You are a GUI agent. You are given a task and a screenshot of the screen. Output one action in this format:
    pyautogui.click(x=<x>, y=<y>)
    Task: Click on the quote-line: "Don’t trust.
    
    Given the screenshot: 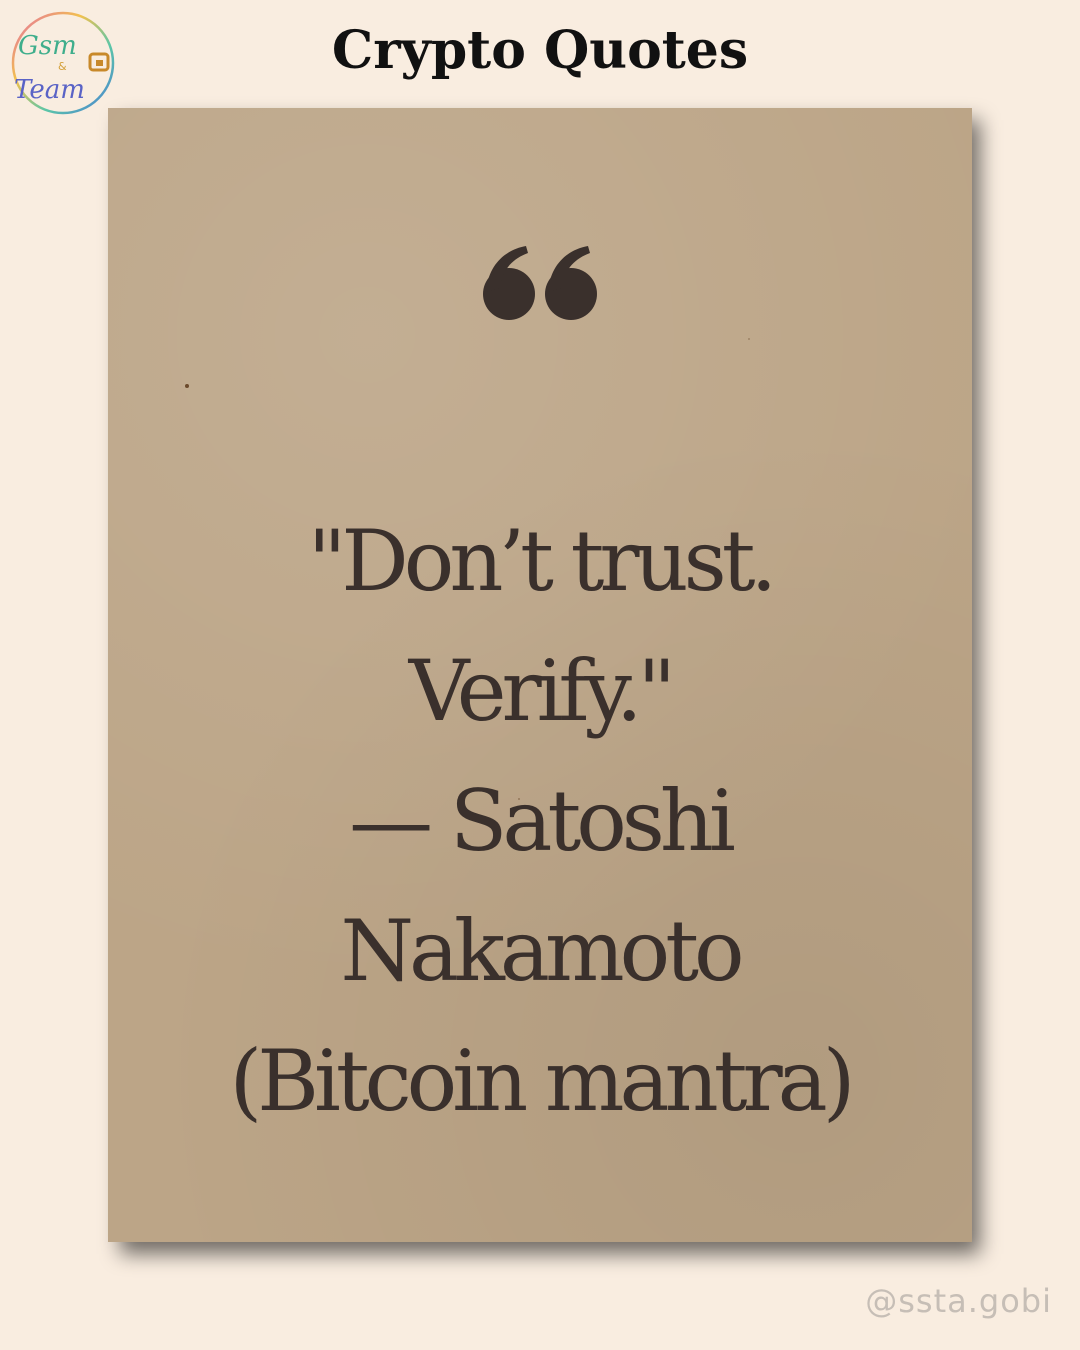 What is the action you would take?
    pyautogui.click(x=542, y=561)
    